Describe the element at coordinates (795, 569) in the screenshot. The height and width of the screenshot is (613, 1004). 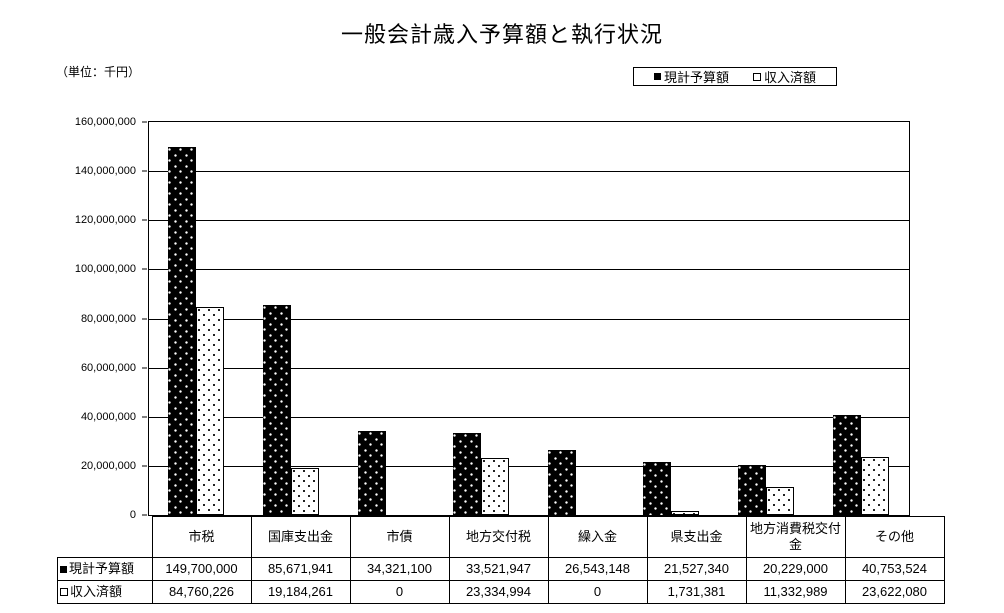
I see `table-value-cell: 20,229,000` at that location.